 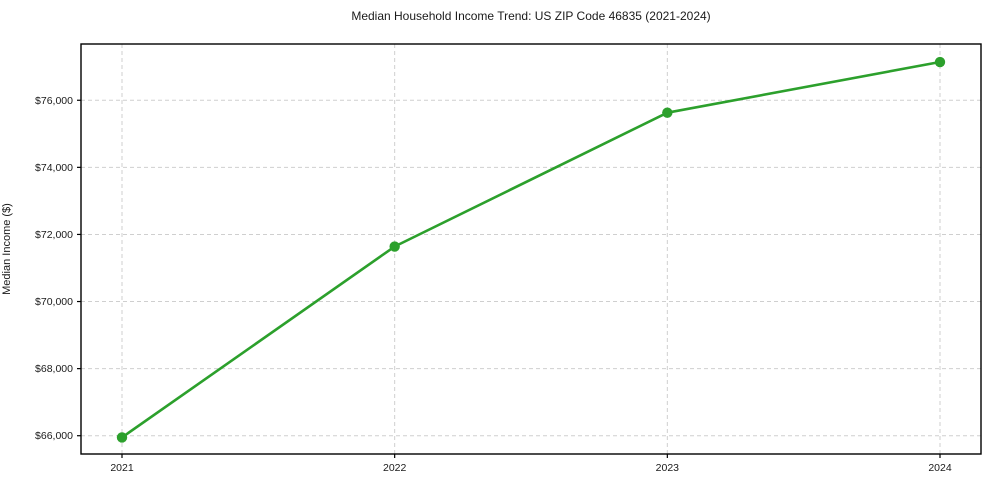 I want to click on y-tick-label: $68,000, so click(x=54, y=369).